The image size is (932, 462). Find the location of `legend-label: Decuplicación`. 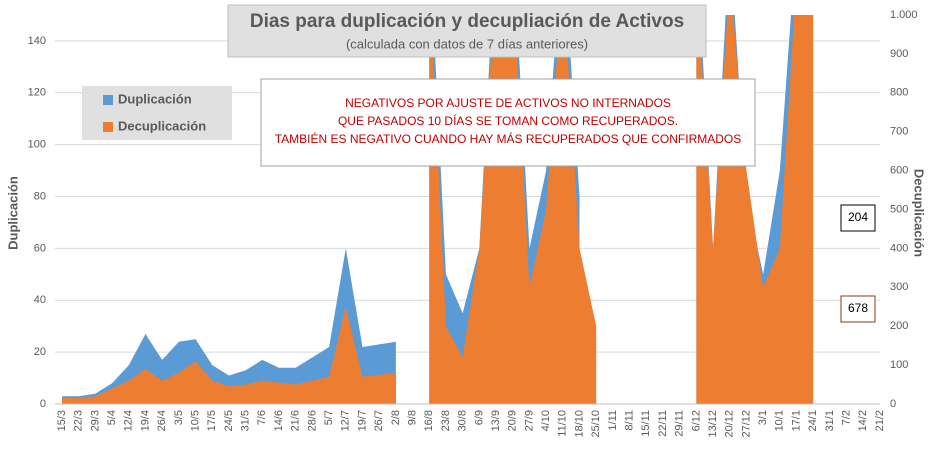

legend-label: Decuplicación is located at coordinates (162, 125).